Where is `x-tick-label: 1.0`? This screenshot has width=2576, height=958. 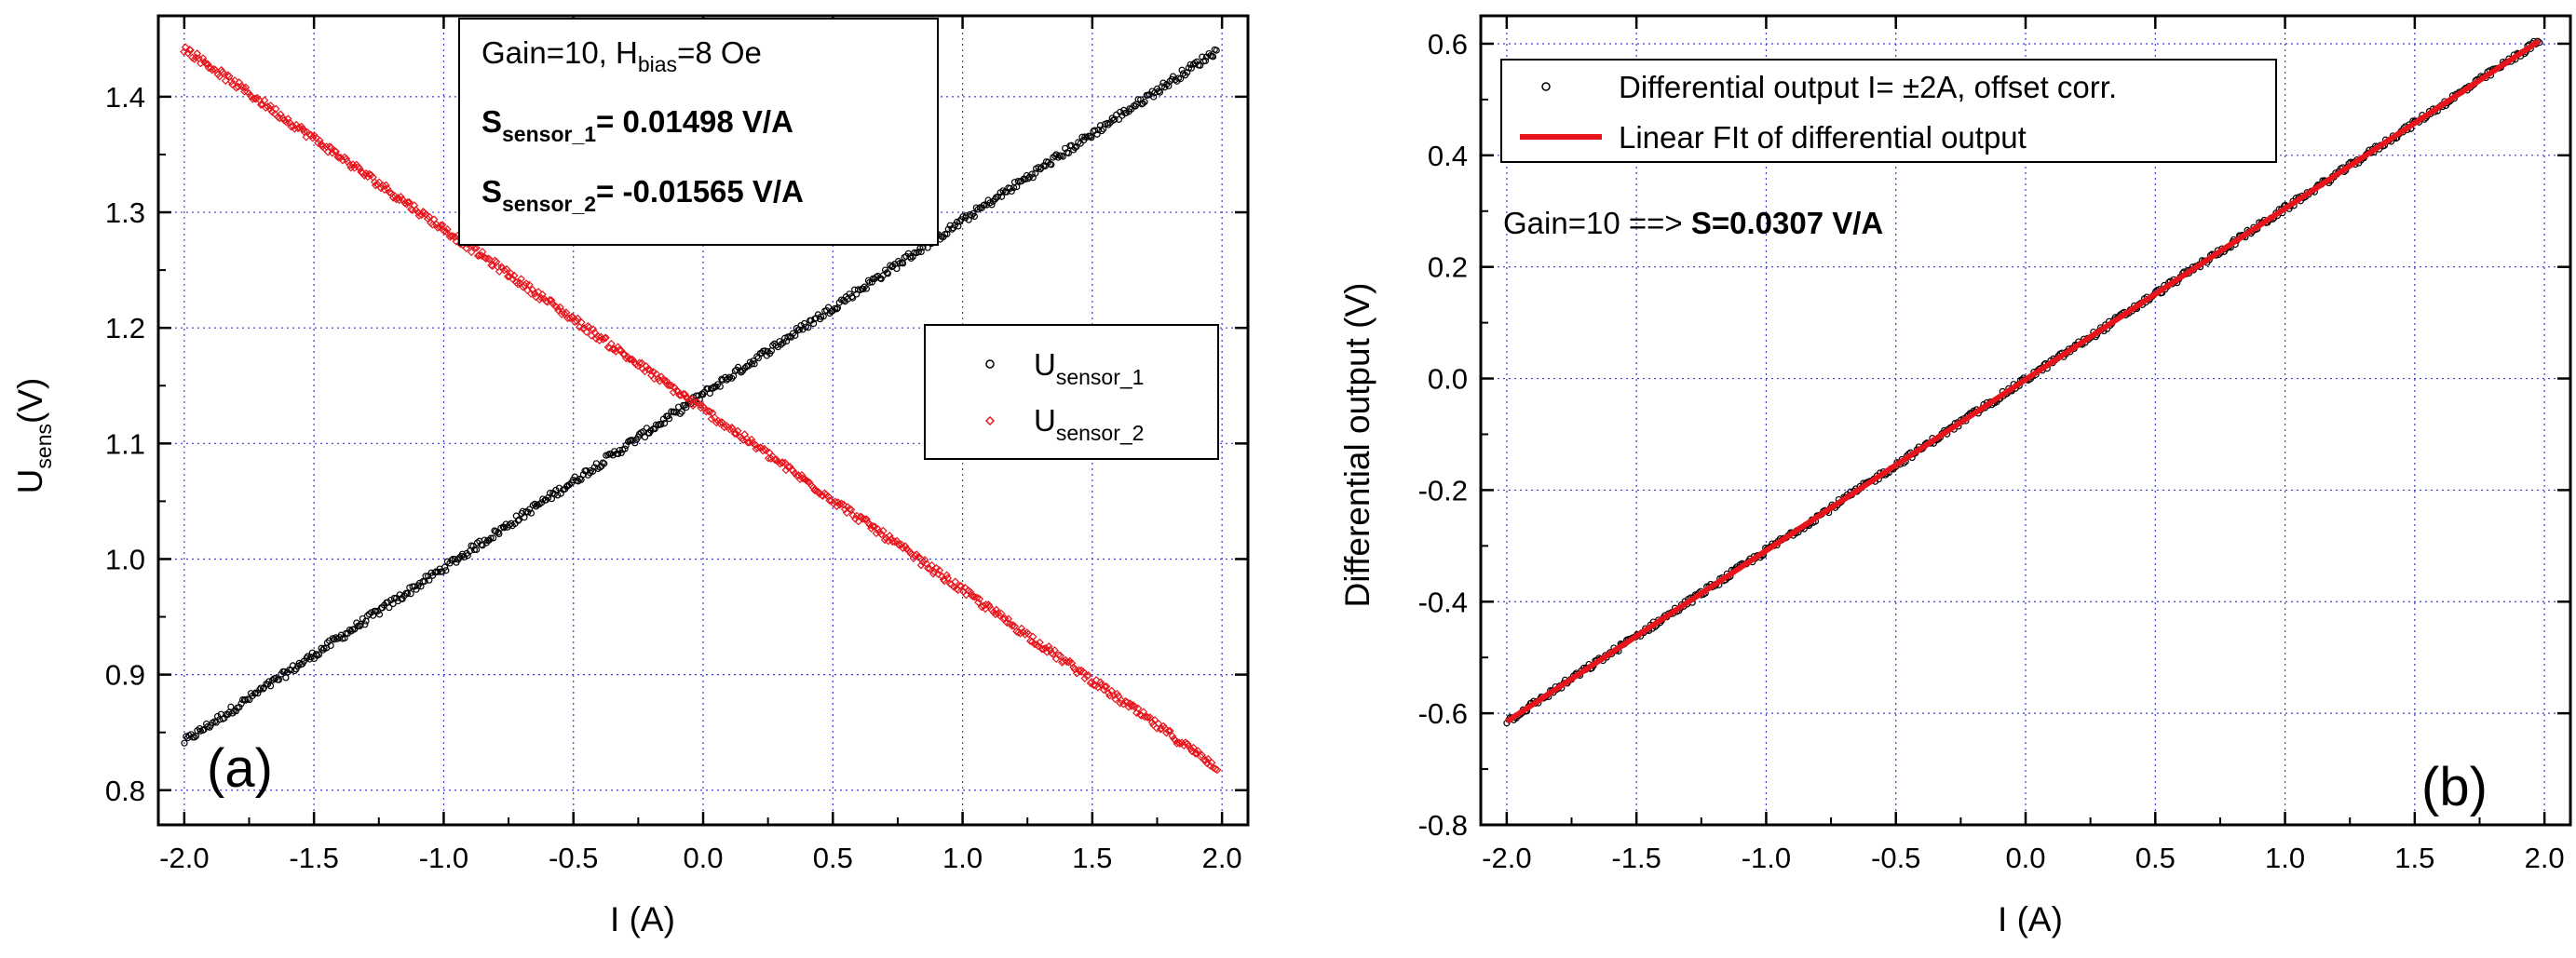 x-tick-label: 1.0 is located at coordinates (2285, 858).